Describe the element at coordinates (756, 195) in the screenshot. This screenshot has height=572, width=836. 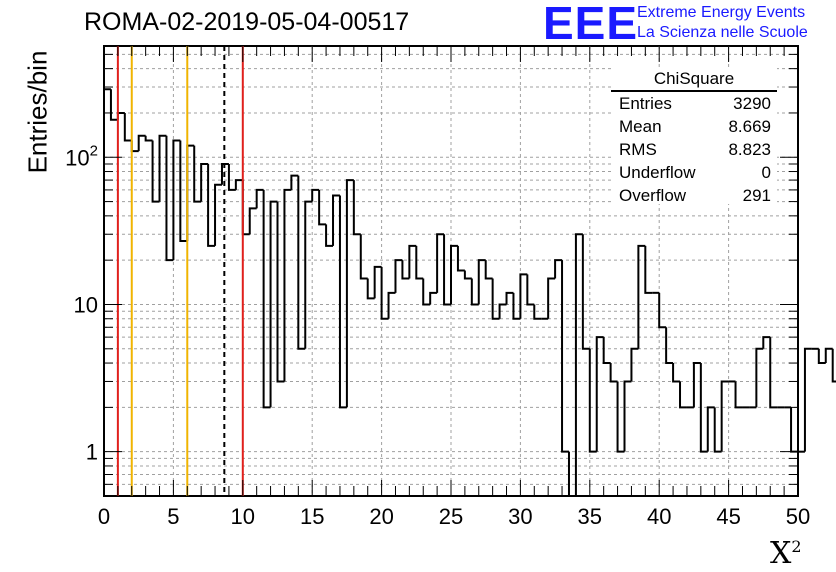
I see `stats-value: 291` at that location.